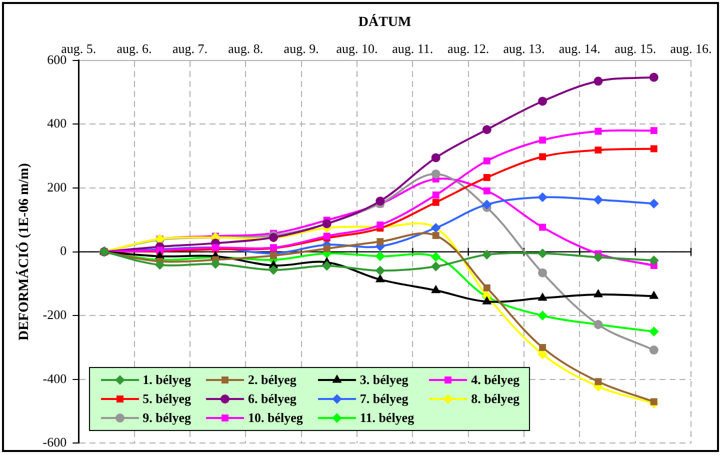 The height and width of the screenshot is (457, 725). I want to click on legend-label: 4. bélyeg, so click(495, 380).